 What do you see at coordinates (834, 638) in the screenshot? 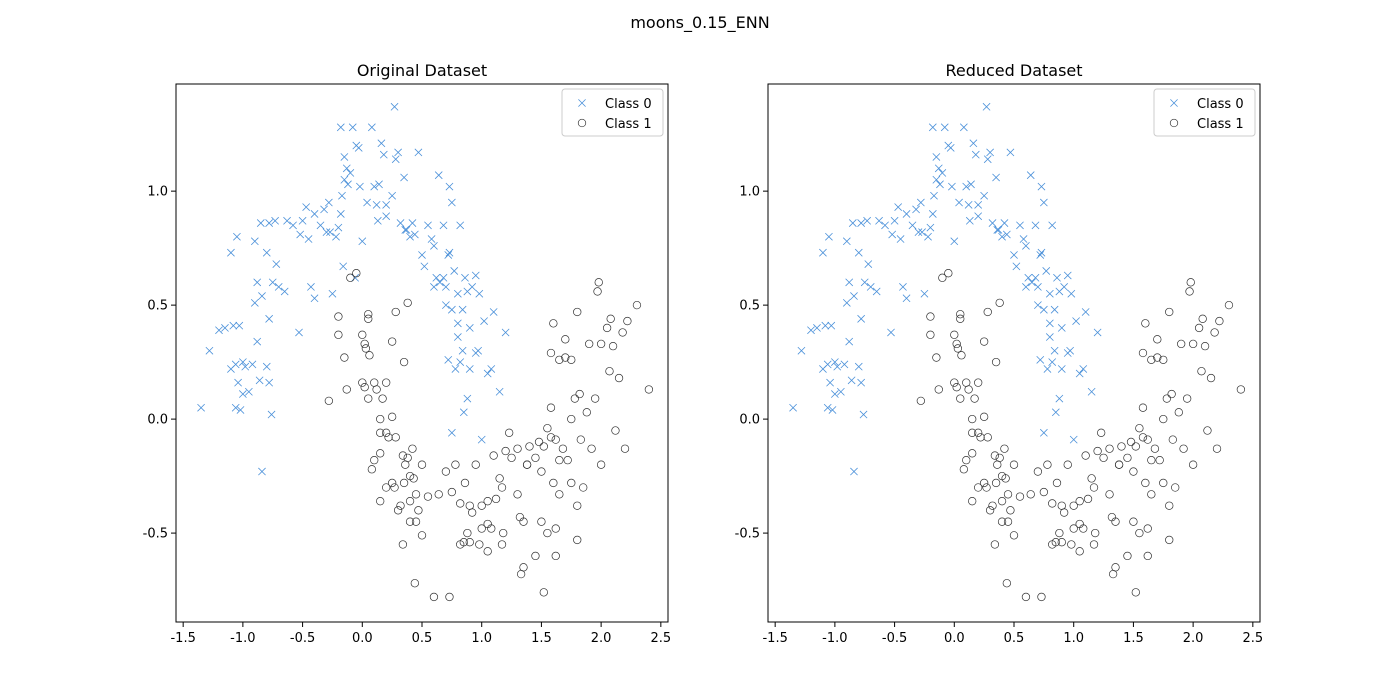
I see `x-tick-label: -1.0` at bounding box center [834, 638].